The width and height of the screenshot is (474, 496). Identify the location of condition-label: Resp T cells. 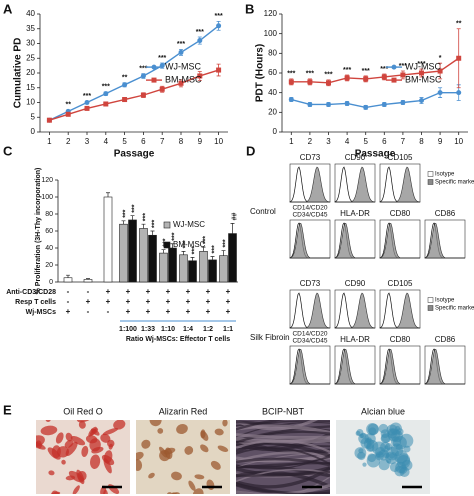
(35, 302).